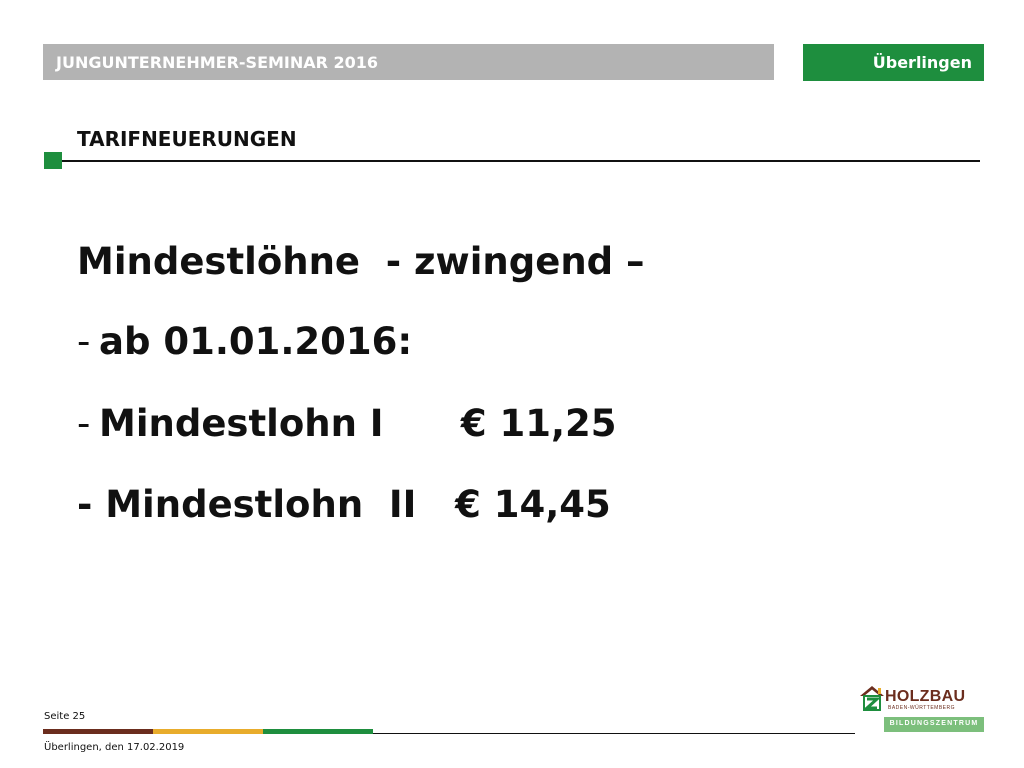 The width and height of the screenshot is (1024, 768). What do you see at coordinates (614, 733) in the screenshot?
I see `footer-divider` at bounding box center [614, 733].